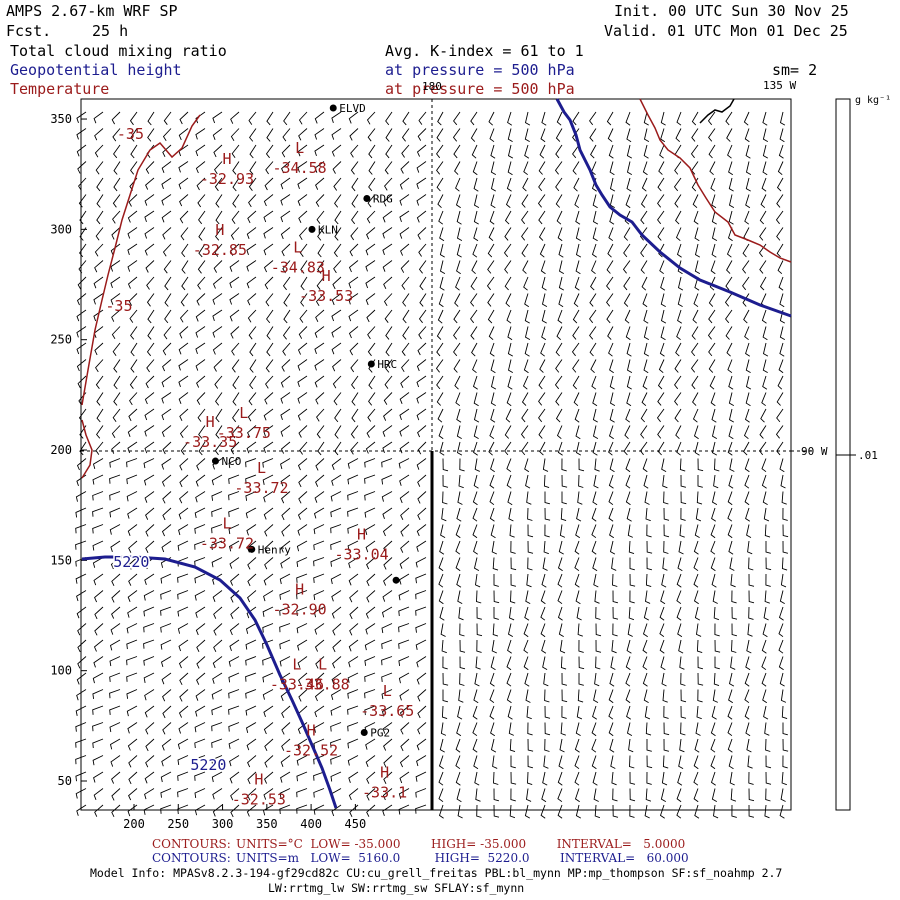 The image size is (900, 900). What do you see at coordinates (726, 31) in the screenshot?
I see `valid-time: Valid. 01 UTC Mon 01 Dec 25` at bounding box center [726, 31].